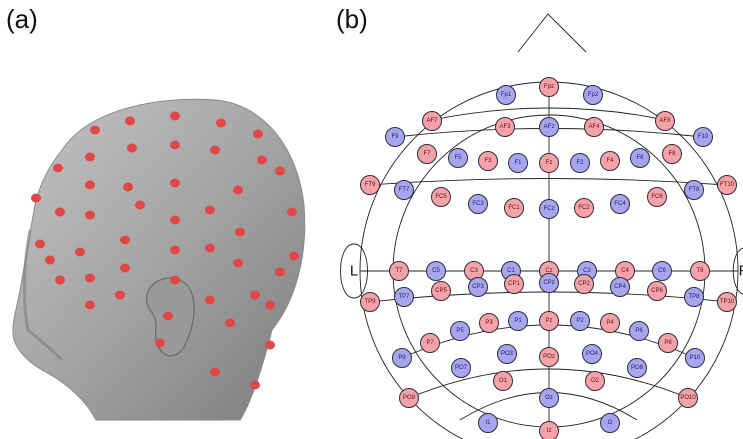 This screenshot has width=743, height=439. Describe the element at coordinates (503, 381) in the screenshot. I see `electrode-o1: O1` at that location.